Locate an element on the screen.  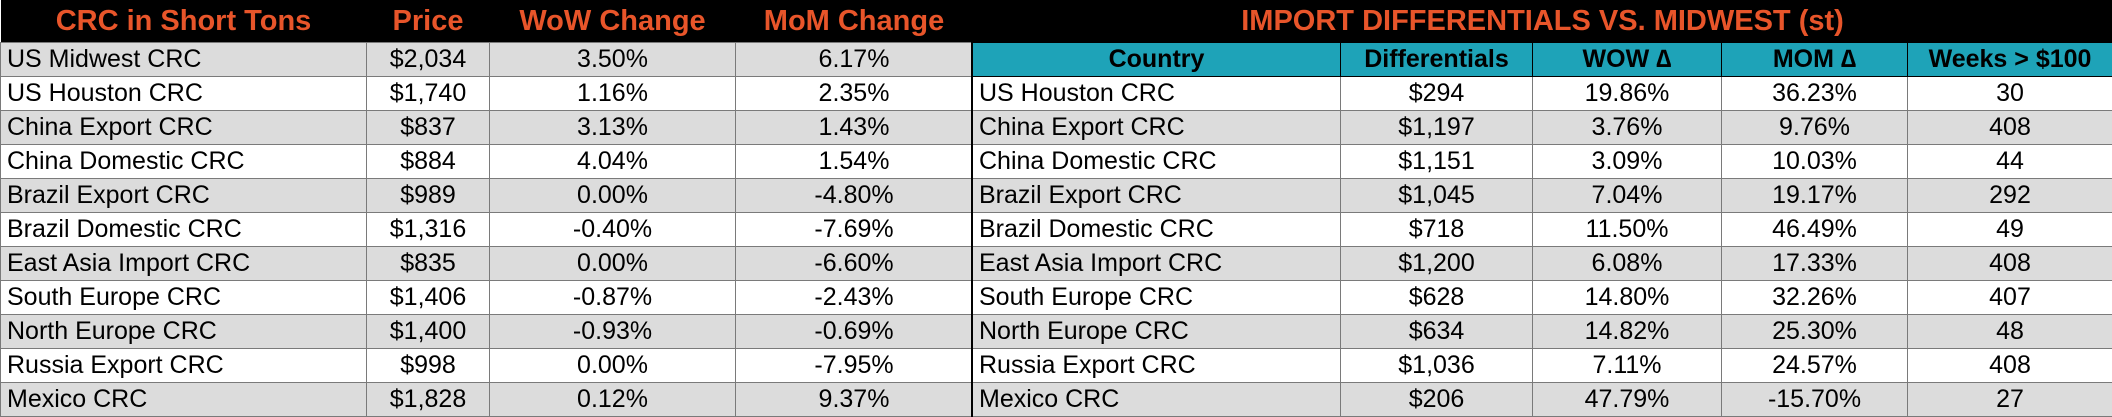
crc-price-cell-mom: -2.43% is located at coordinates (854, 297).